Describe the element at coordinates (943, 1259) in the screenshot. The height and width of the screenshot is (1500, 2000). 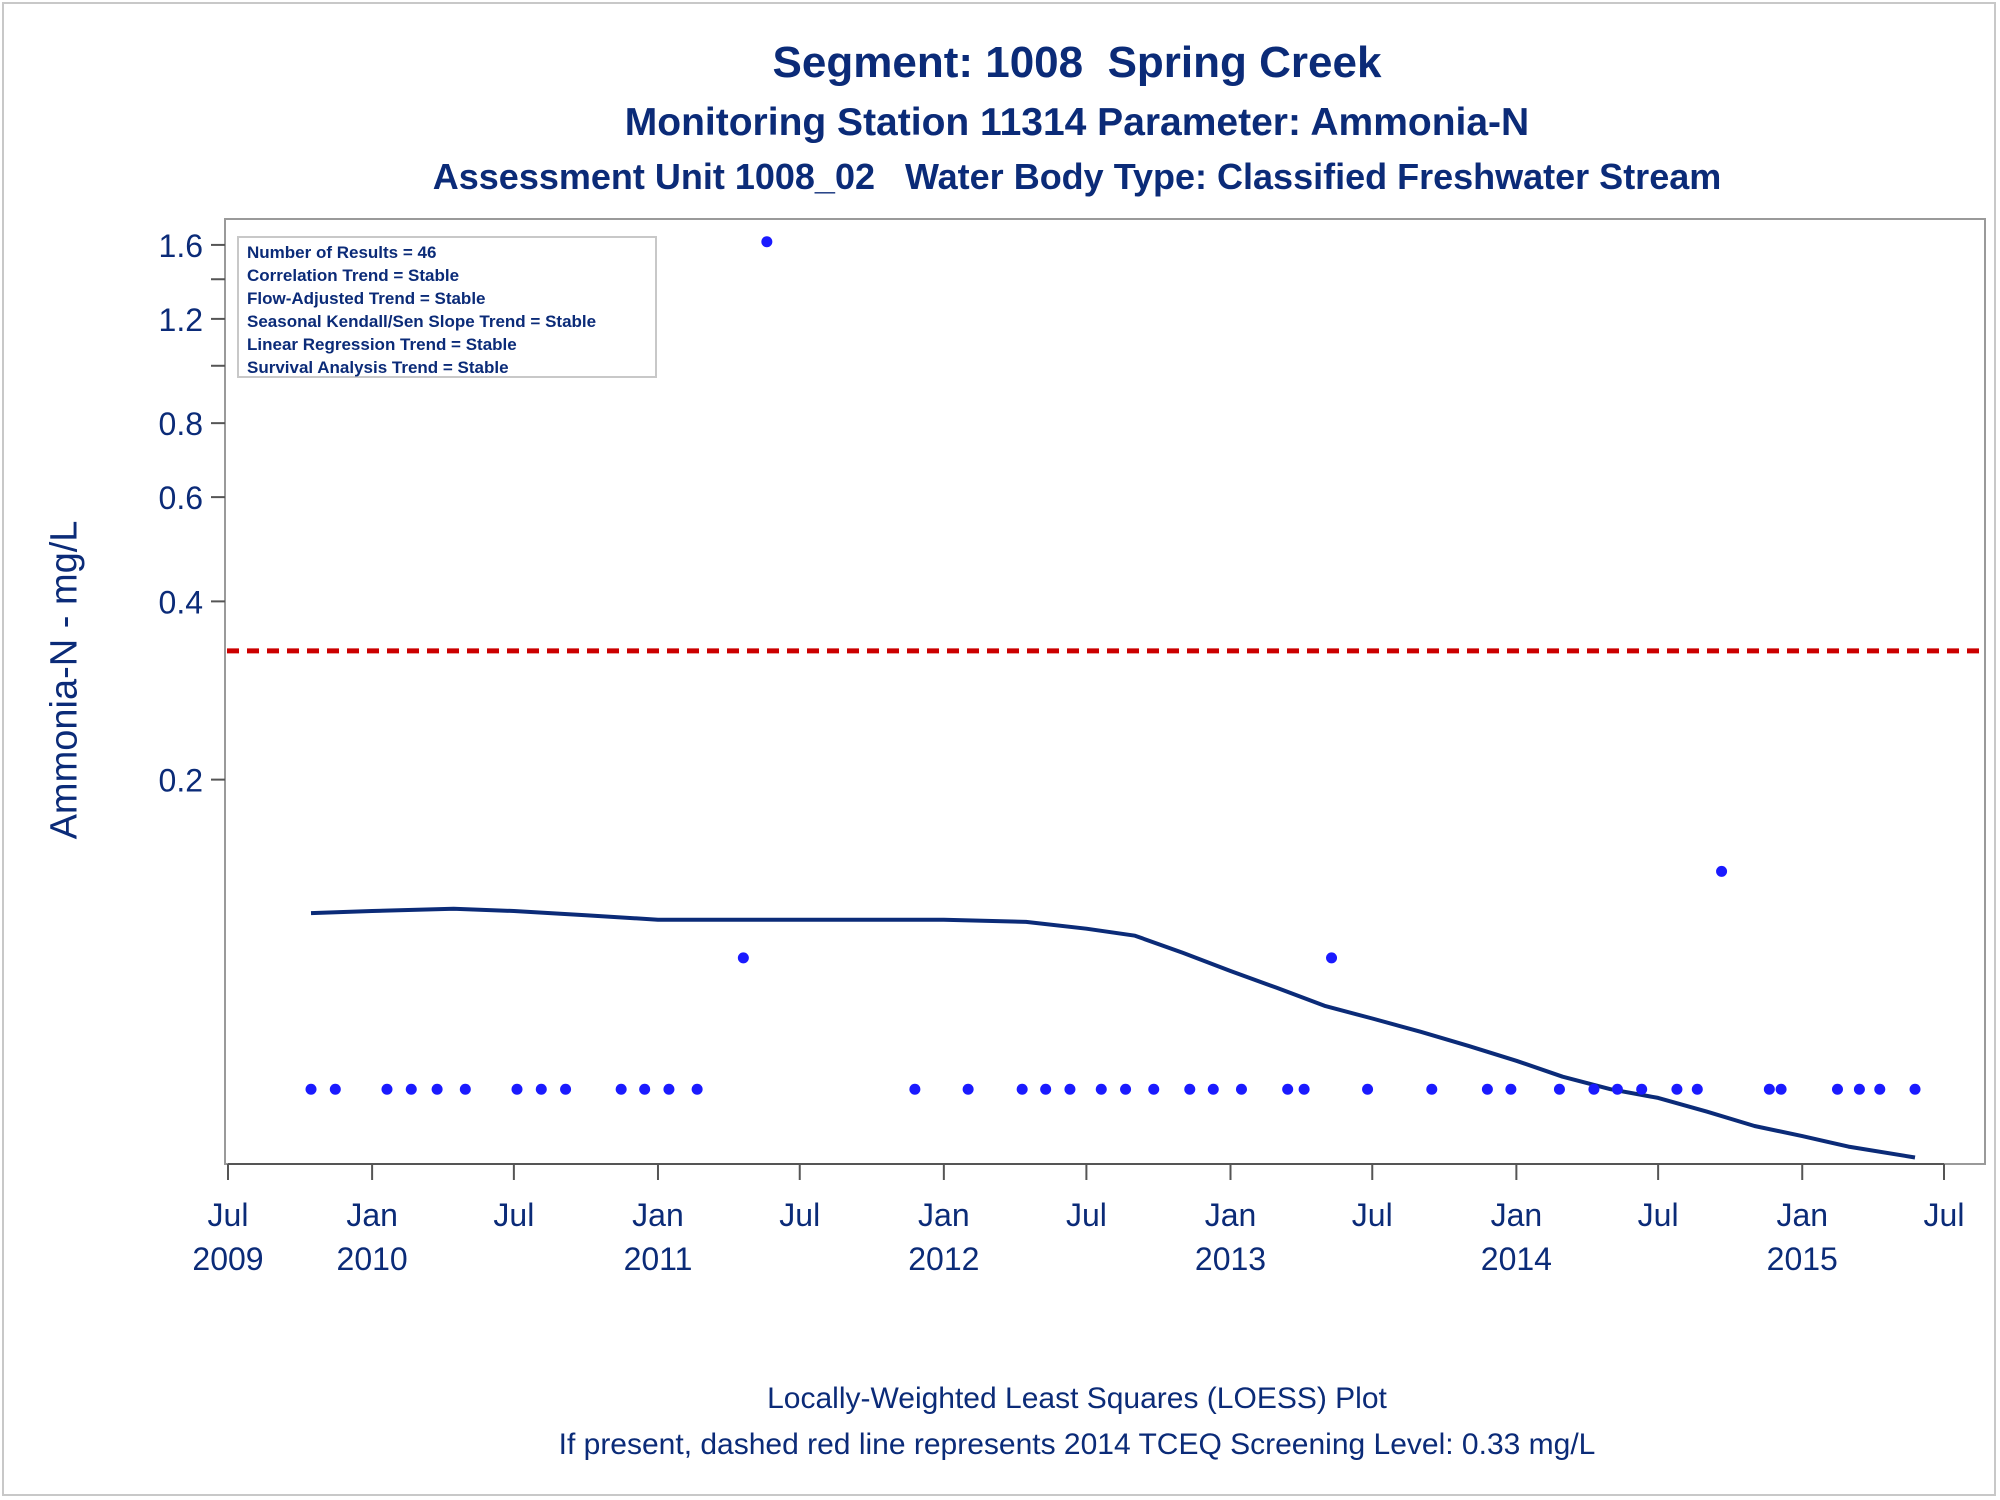
I see `x-tick-label-year: 2012` at that location.